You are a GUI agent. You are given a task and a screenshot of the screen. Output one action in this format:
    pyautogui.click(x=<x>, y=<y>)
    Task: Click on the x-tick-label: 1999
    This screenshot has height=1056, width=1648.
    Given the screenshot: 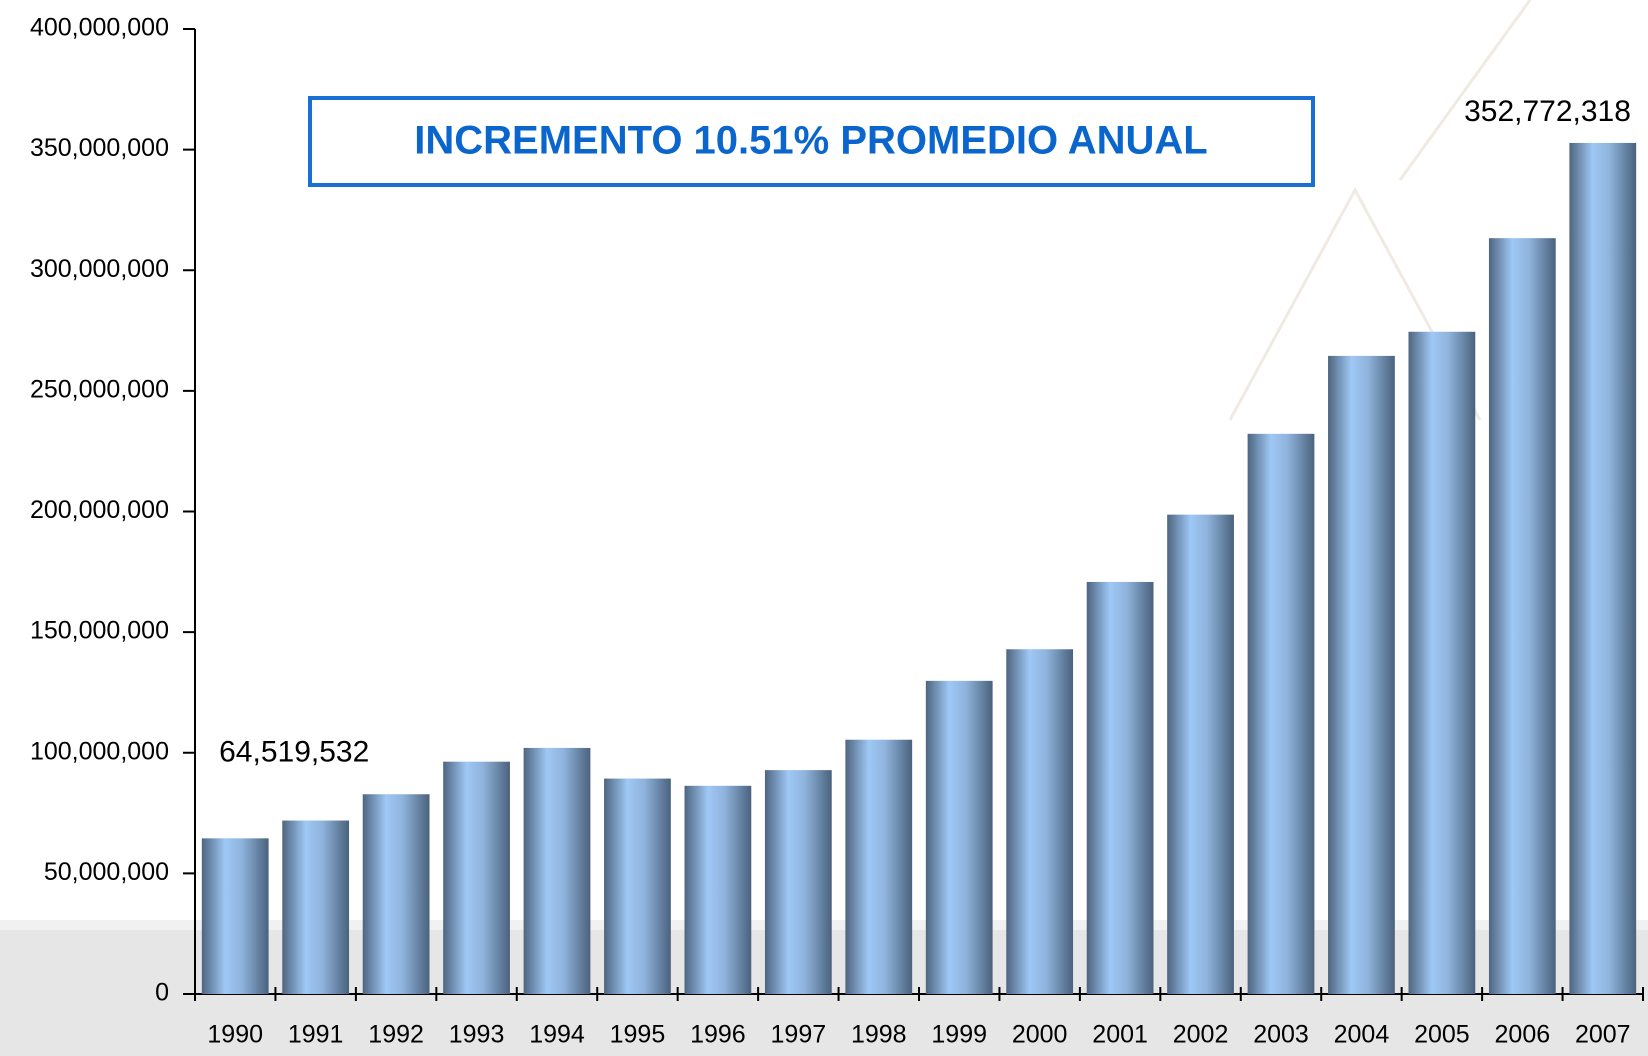 What is the action you would take?
    pyautogui.click(x=959, y=1035)
    